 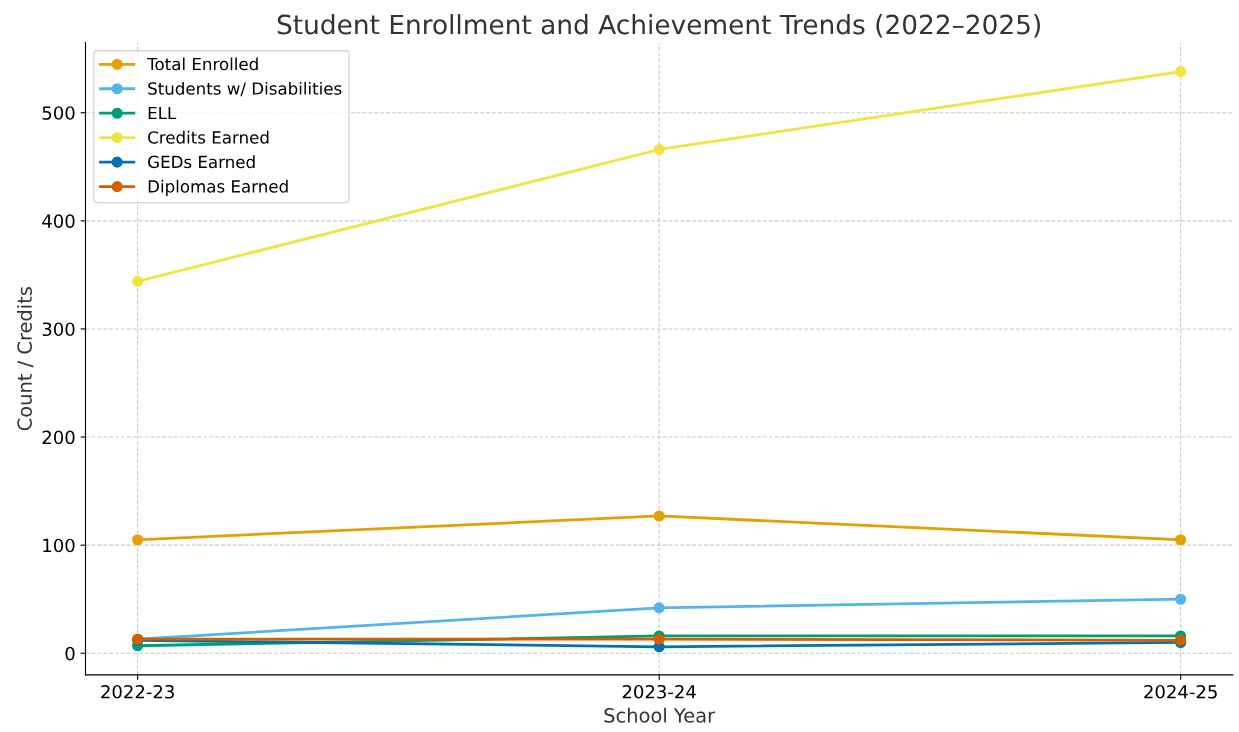 What do you see at coordinates (70, 653) in the screenshot?
I see `y-tick-label: 0` at bounding box center [70, 653].